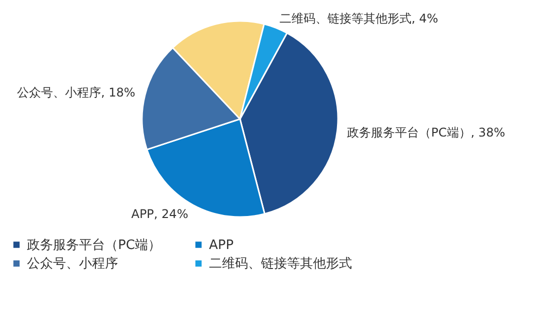 This screenshot has height=320, width=540. I want to click on legend-label: APP, so click(221, 245).